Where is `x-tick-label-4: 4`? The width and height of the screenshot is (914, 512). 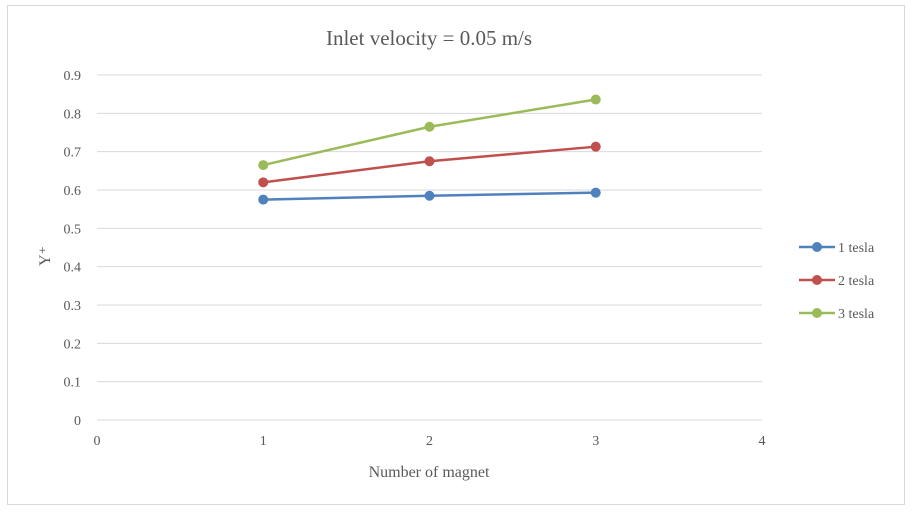
x-tick-label-4: 4 is located at coordinates (762, 441).